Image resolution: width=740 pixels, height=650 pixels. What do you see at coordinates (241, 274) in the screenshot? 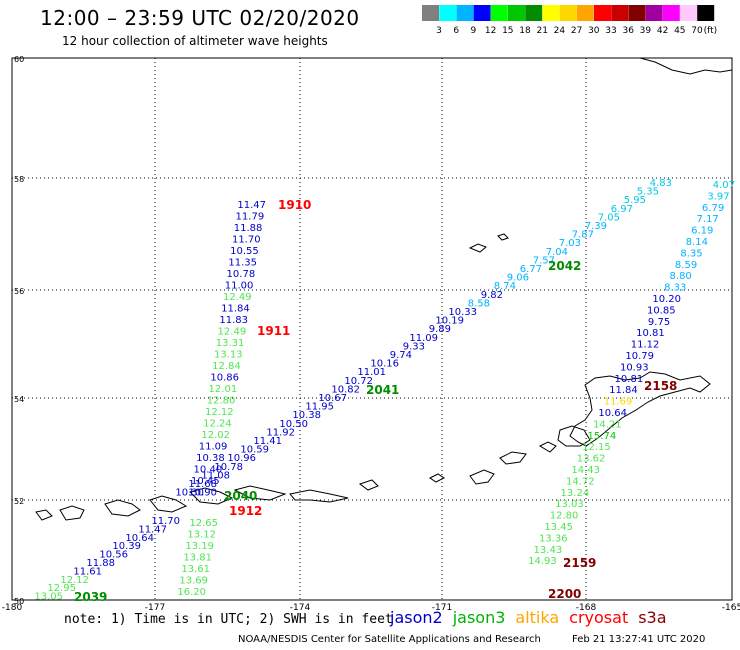
I see `wave-height-value: 10.78` at bounding box center [241, 274].